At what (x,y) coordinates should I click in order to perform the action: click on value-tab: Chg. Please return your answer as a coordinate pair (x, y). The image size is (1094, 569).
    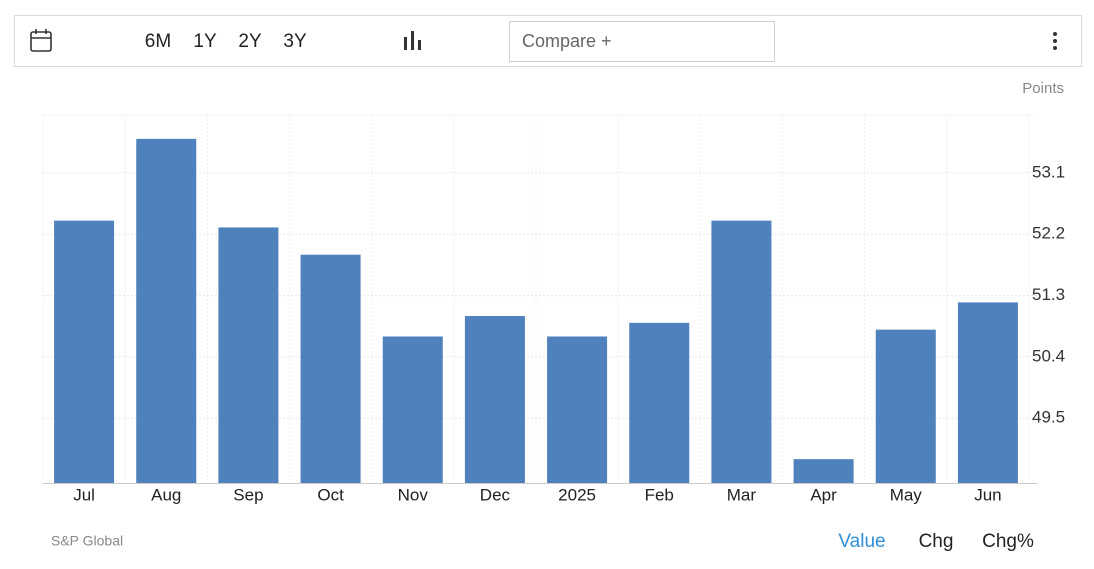
    Looking at the image, I should click on (936, 541).